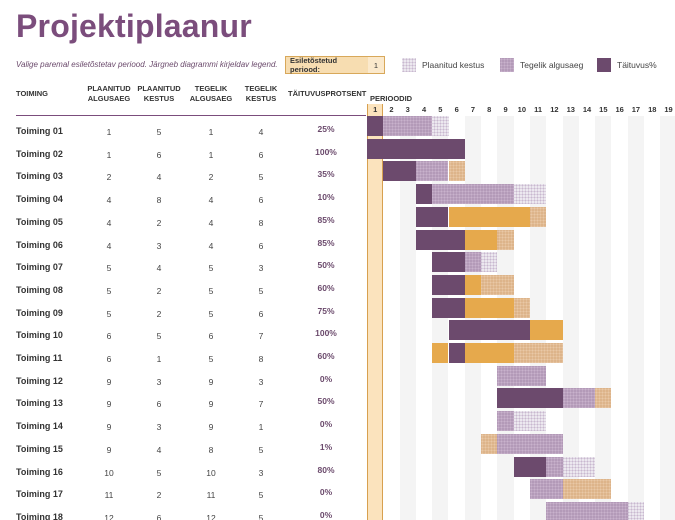 The width and height of the screenshot is (675, 520). Describe the element at coordinates (335, 65) in the screenshot. I see `highlighted-period-selector: Esiletõstetud periood: 1` at that location.